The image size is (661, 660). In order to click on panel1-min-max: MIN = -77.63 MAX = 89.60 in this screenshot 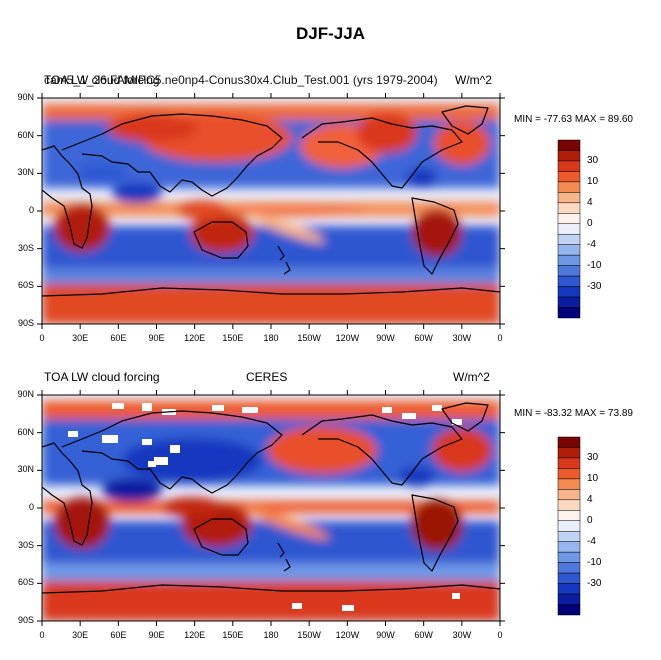, I will do `click(573, 119)`.